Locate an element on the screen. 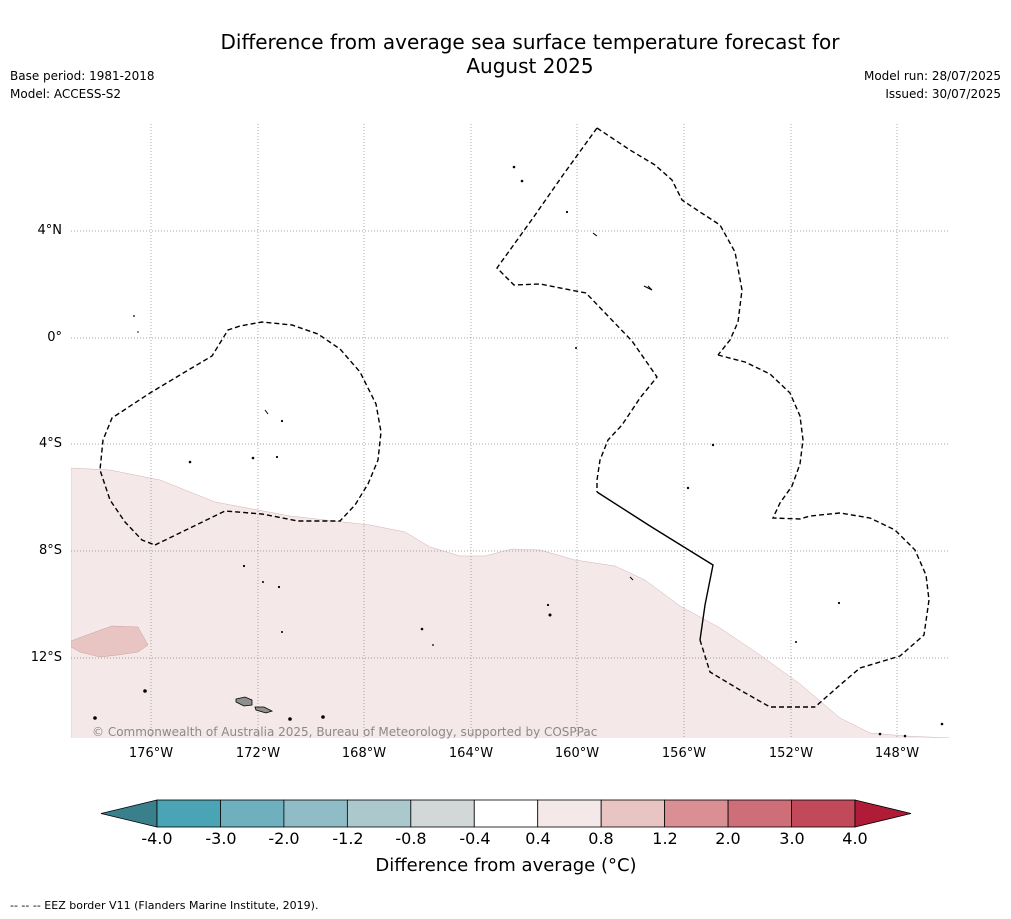  colorbar-tick-label: 0.8 is located at coordinates (601, 838).